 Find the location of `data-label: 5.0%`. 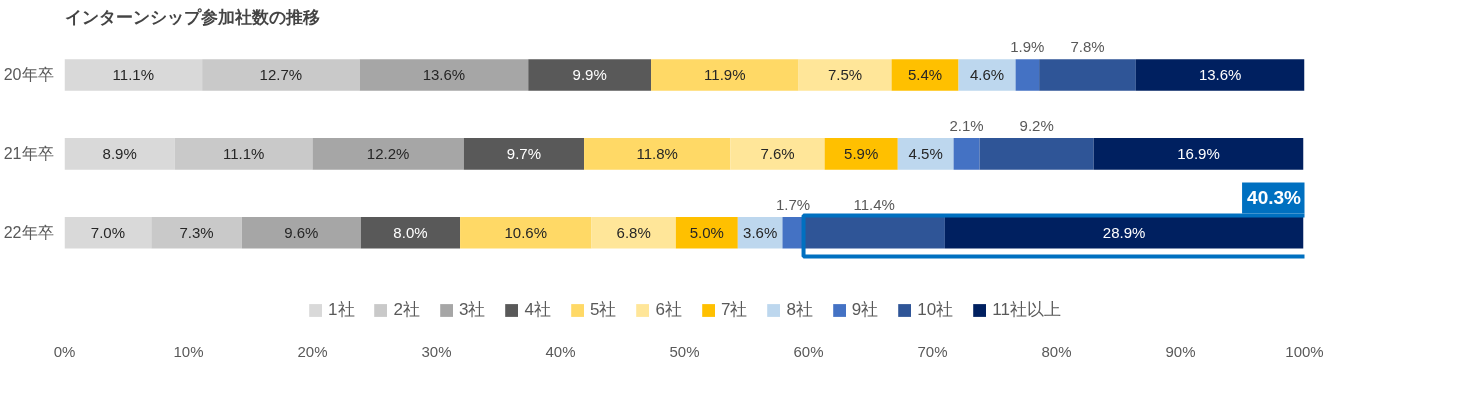

data-label: 5.0% is located at coordinates (706, 233).